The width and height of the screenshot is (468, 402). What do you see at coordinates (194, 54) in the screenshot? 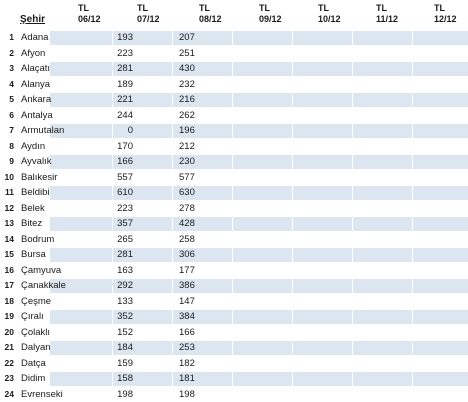
I see `value-0712: 251` at bounding box center [194, 54].